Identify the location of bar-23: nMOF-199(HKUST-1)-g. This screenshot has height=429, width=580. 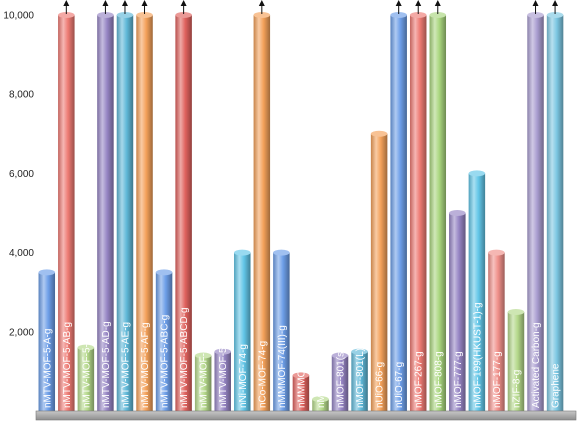
(477, 290).